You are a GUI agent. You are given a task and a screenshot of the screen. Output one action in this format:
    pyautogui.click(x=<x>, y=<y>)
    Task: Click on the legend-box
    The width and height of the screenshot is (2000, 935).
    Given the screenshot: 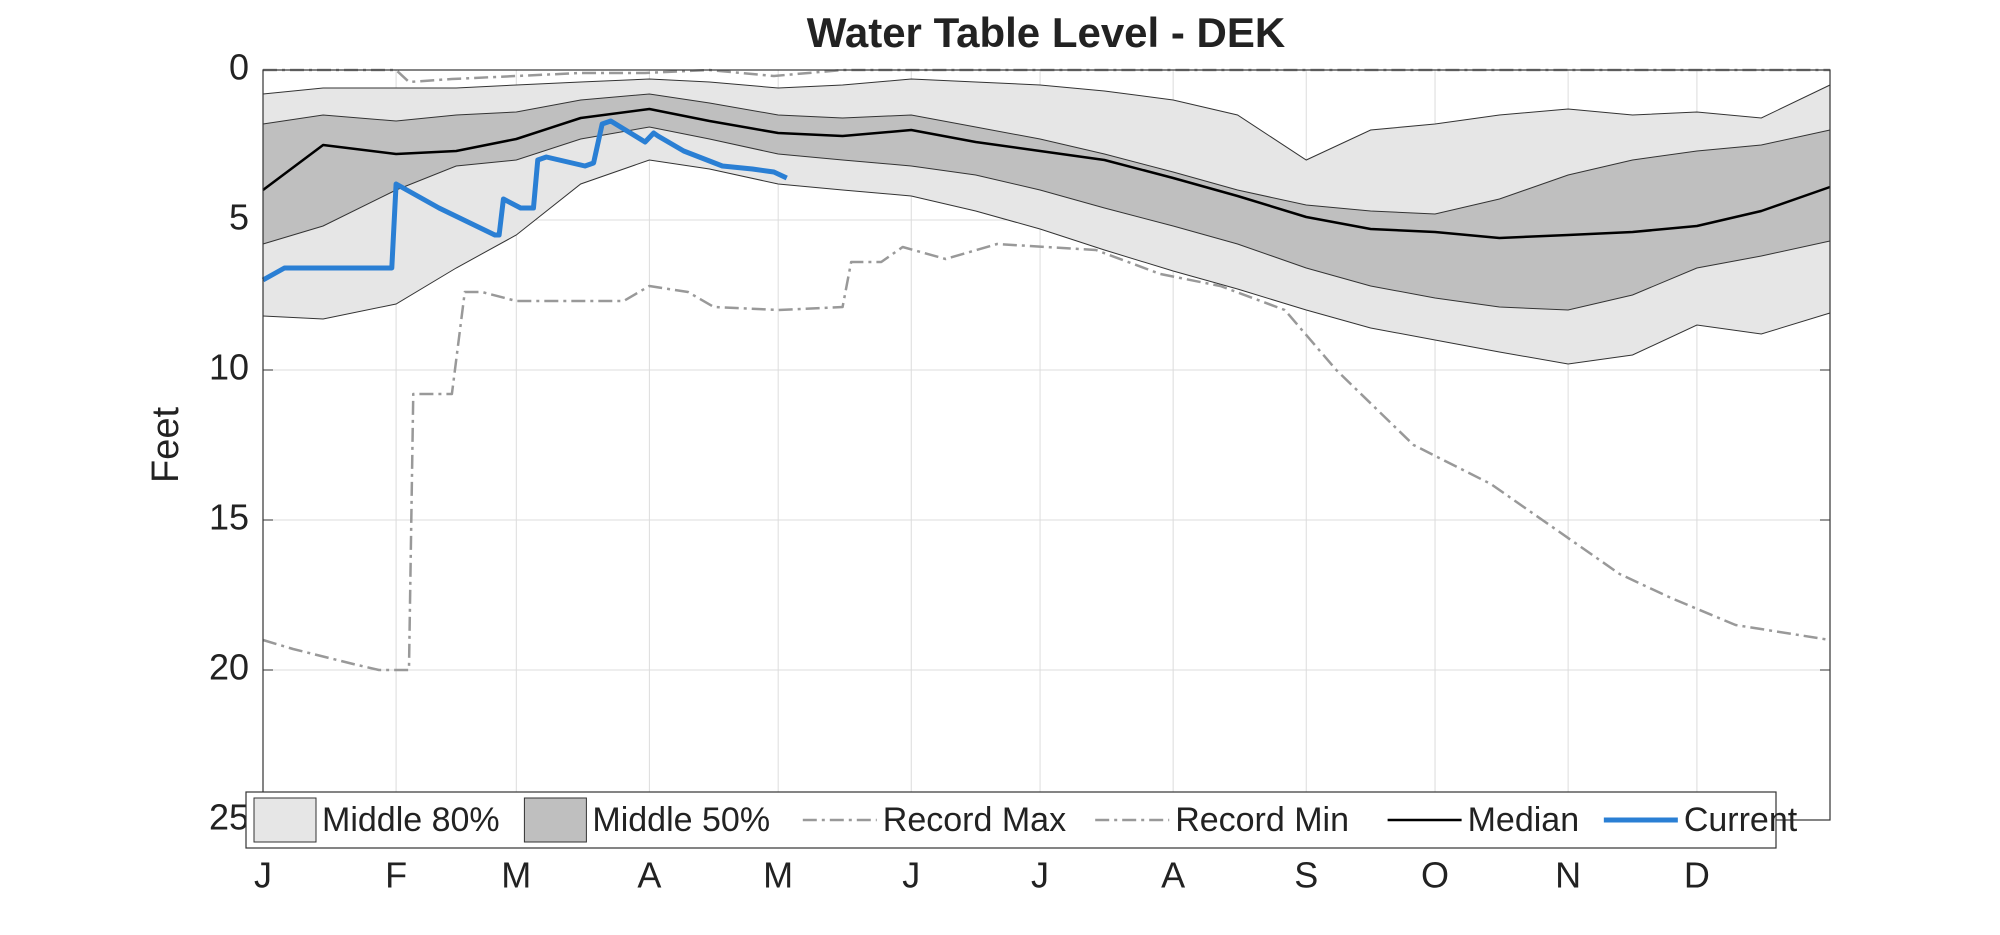 What is the action you would take?
    pyautogui.click(x=1011, y=820)
    